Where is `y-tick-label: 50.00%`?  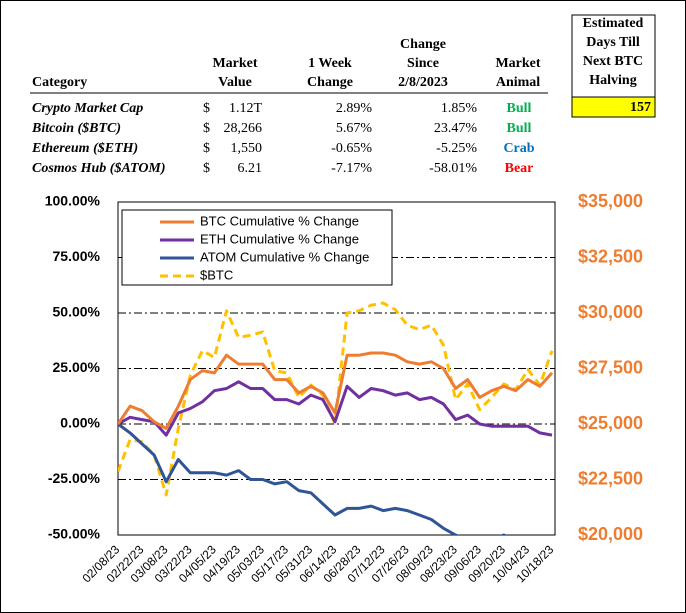 y-tick-label: 50.00% is located at coordinates (77, 312).